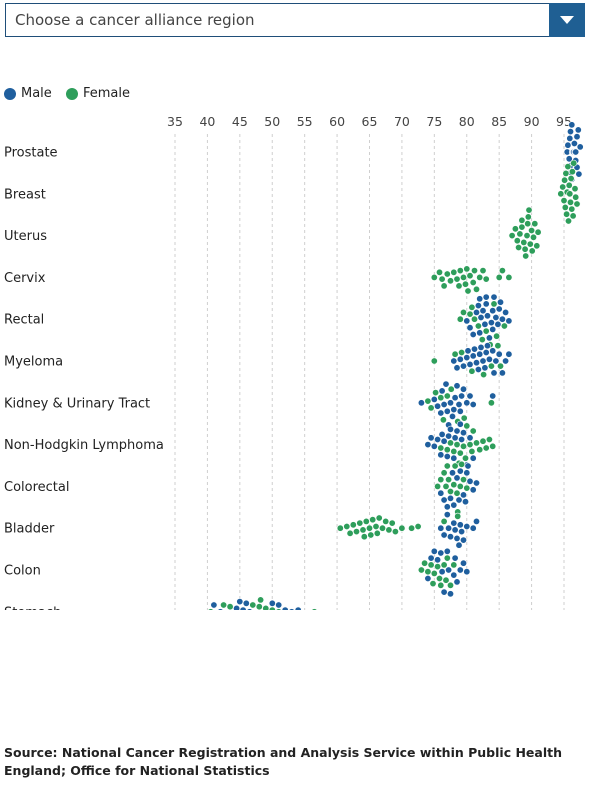  What do you see at coordinates (84, 445) in the screenshot?
I see `category-label-non-hodgkin-lymphoma: Non-Hodgkin Lymphoma` at bounding box center [84, 445].